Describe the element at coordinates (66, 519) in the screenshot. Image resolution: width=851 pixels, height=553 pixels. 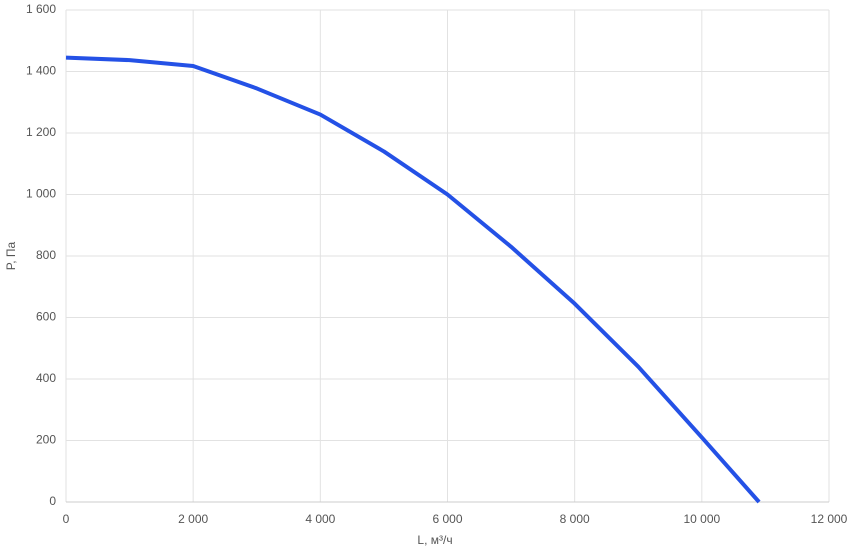
I see `x-tick-label: 0` at that location.